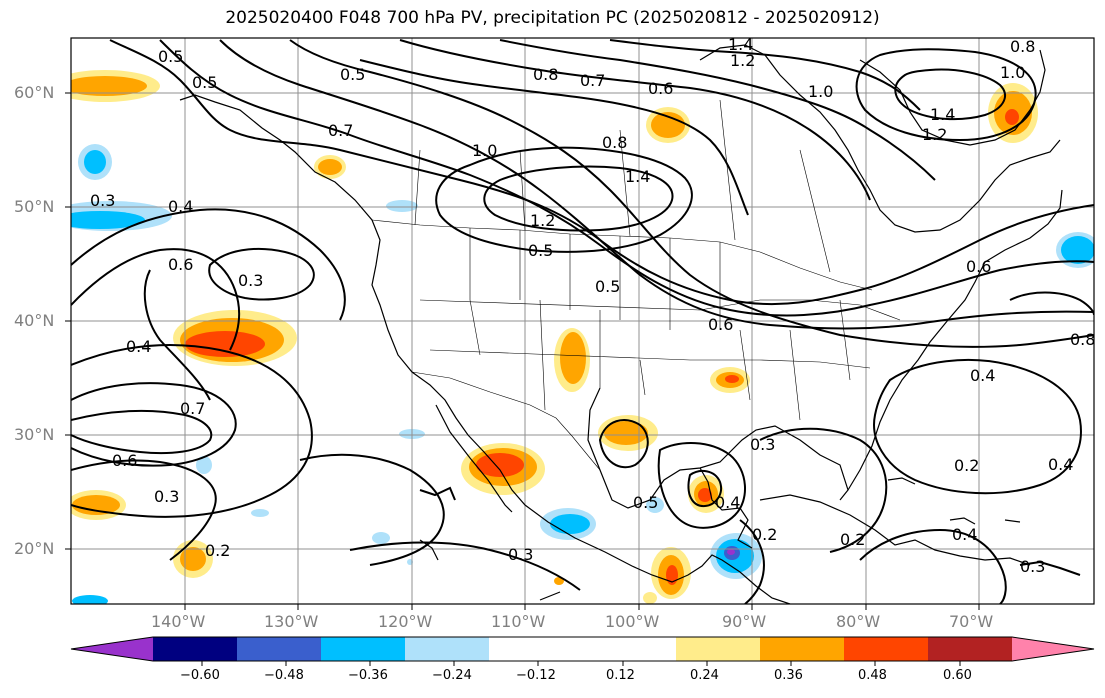 This screenshot has width=1105, height=698. Describe the element at coordinates (581, 663) in the screenshot. I see `colorbar-ticks` at that location.